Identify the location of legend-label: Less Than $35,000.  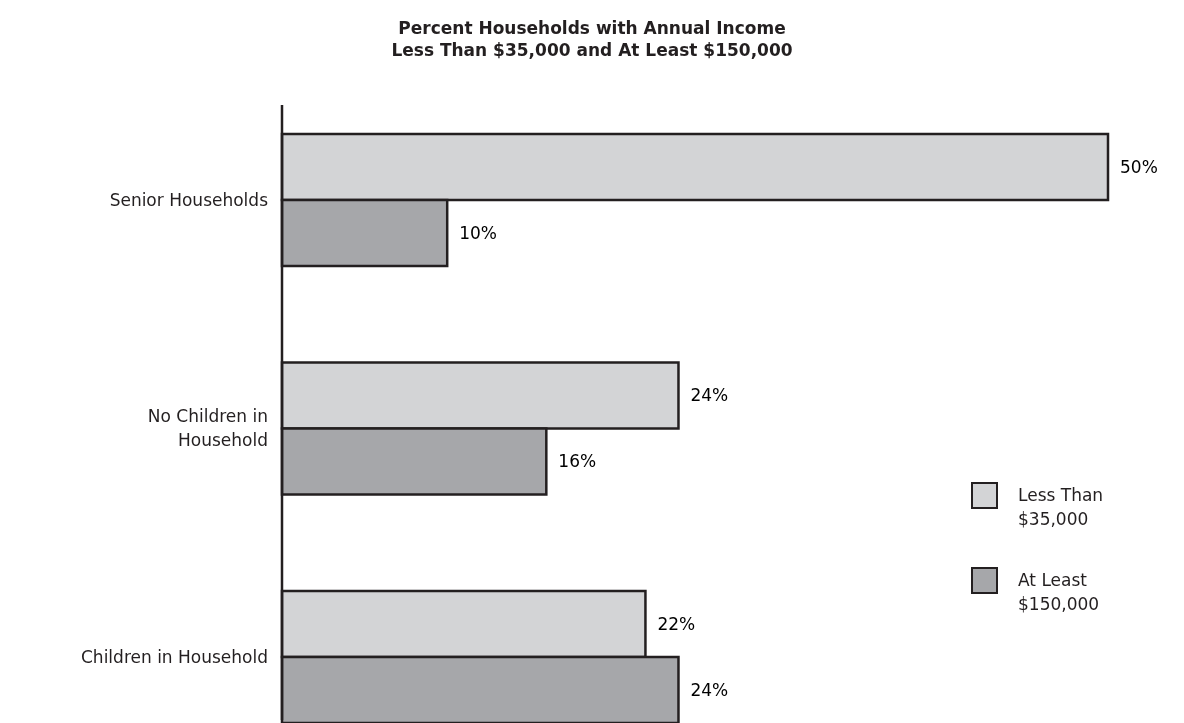
(1061, 506).